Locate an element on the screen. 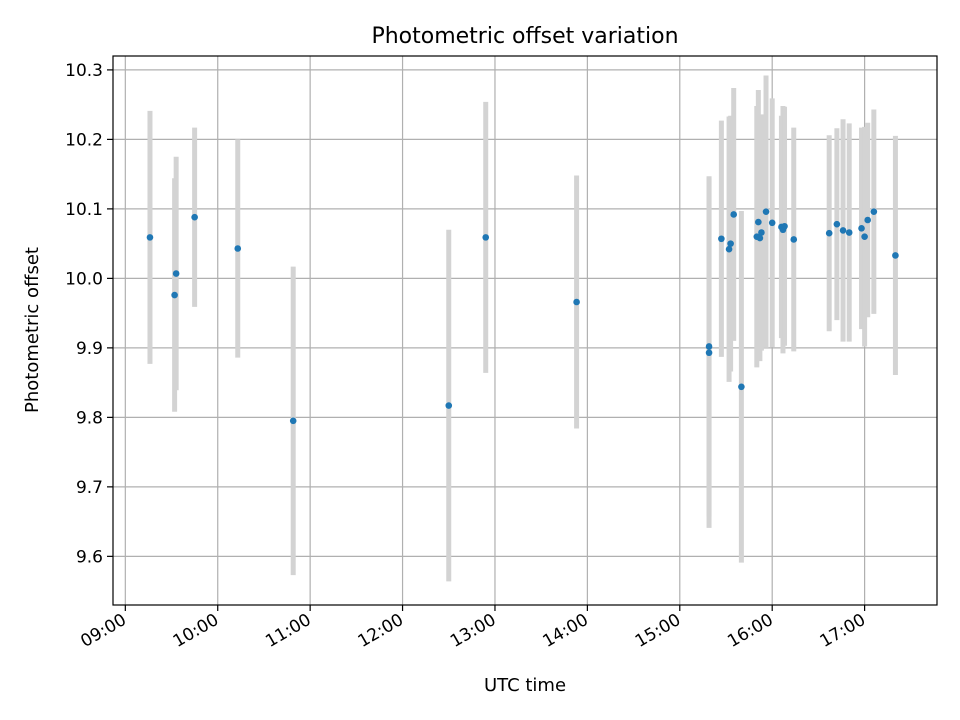 This screenshot has width=960, height=720. chart-title: Photometric offset variation is located at coordinates (524, 36).